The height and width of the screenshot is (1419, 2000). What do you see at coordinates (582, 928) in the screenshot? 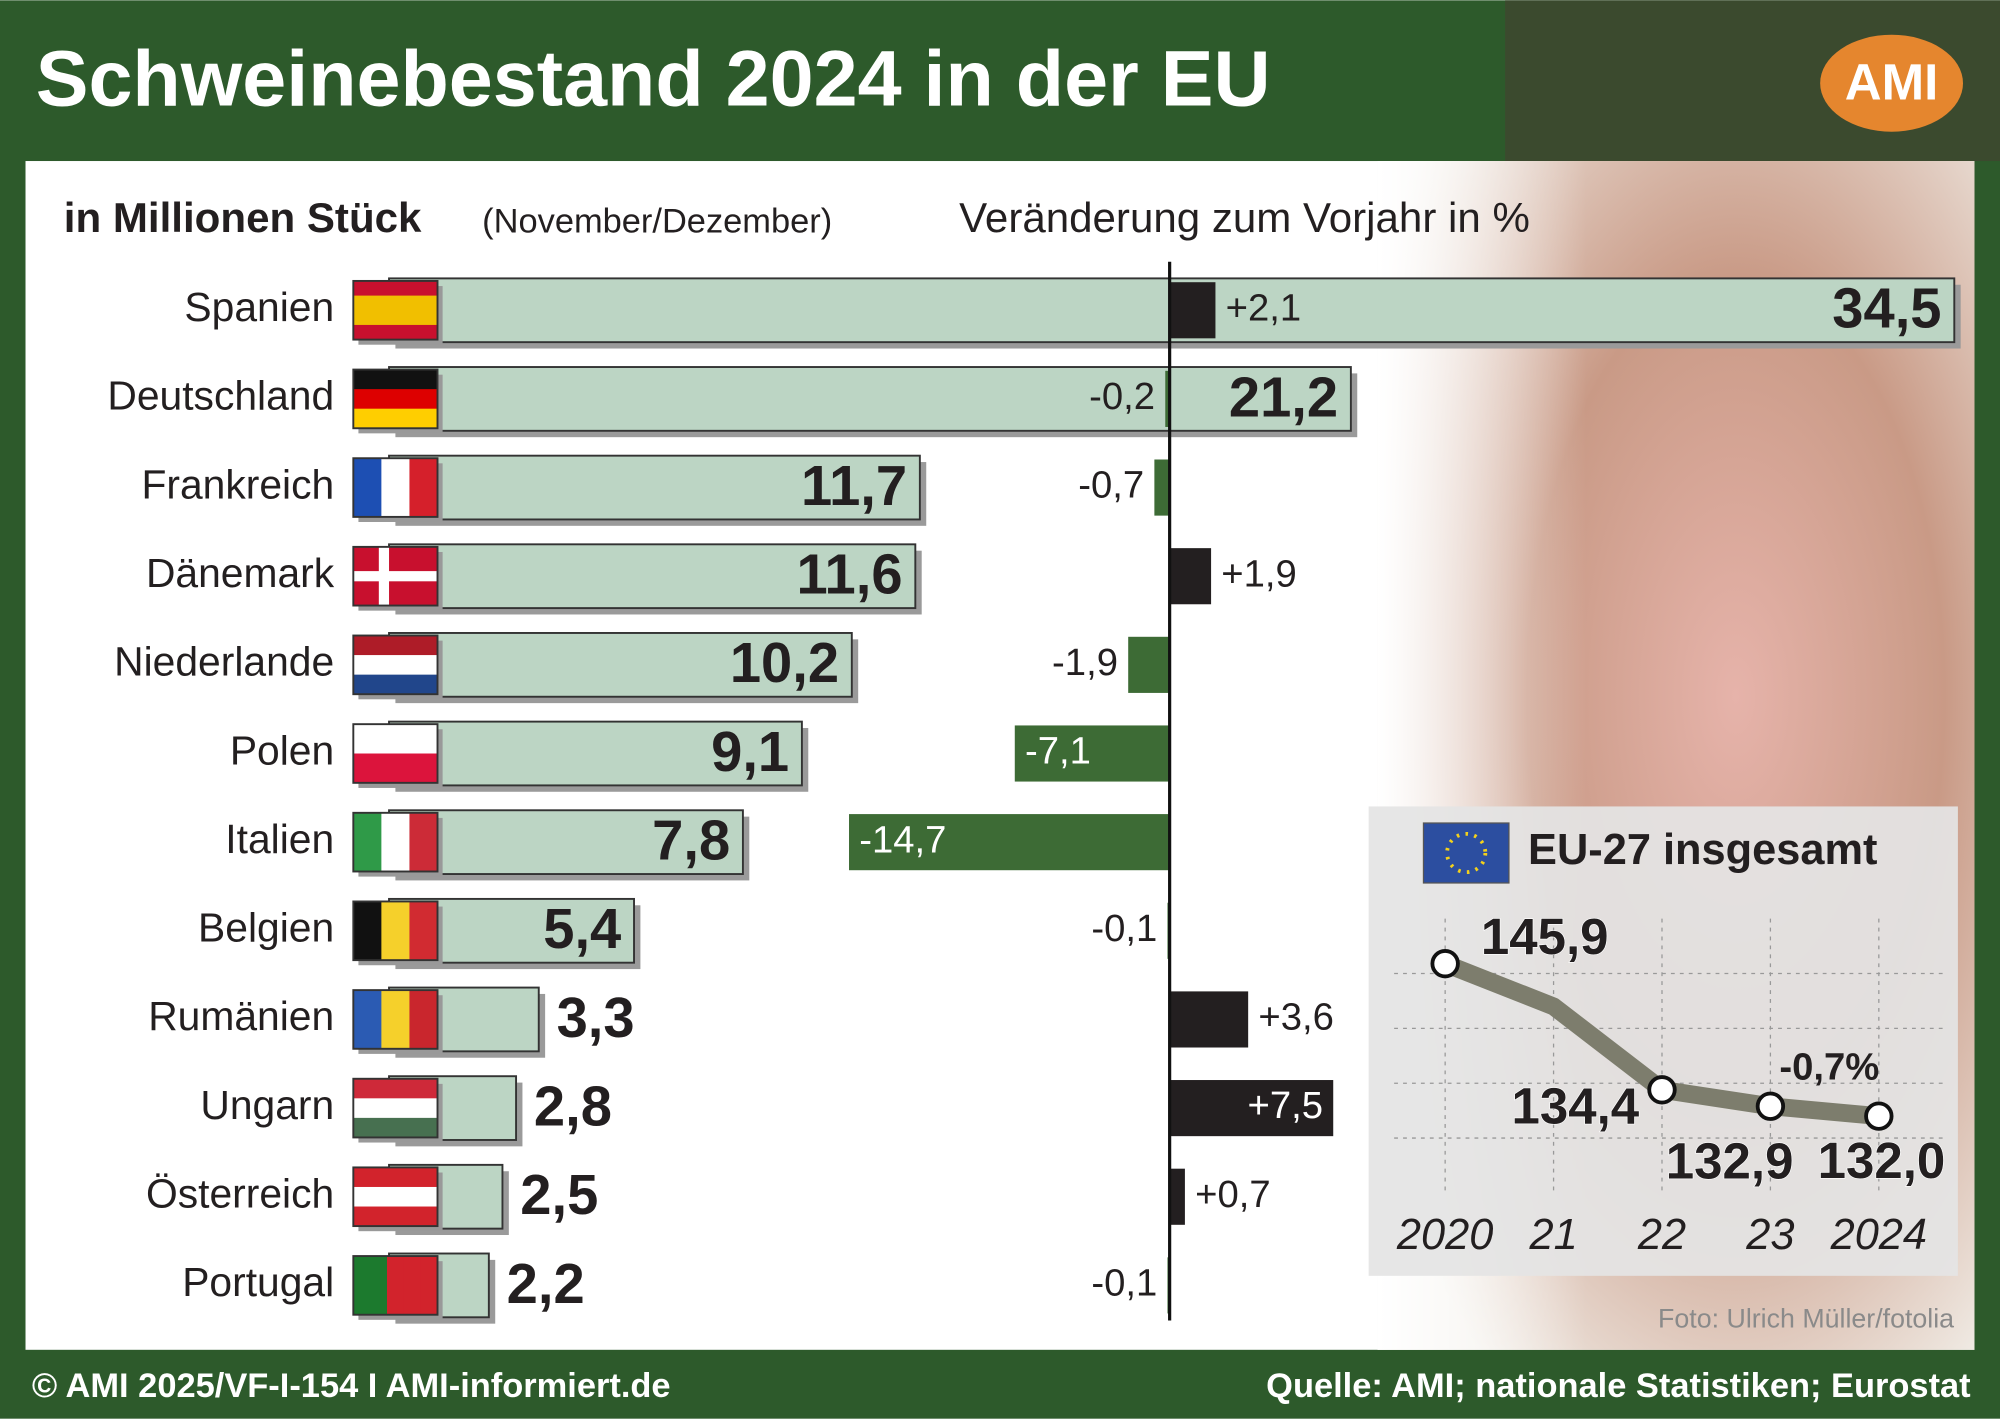
I see `value-label: 5,4` at bounding box center [582, 928].